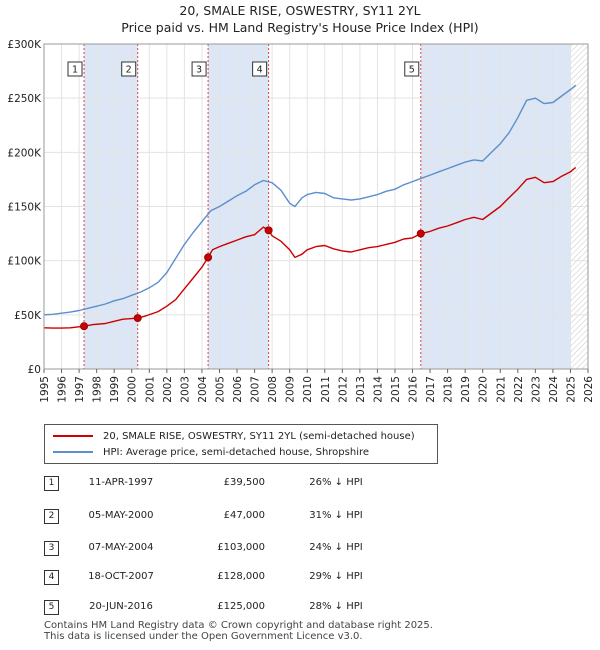 This screenshot has height=650, width=600. I want to click on sale-price: £39,500, so click(244, 482).